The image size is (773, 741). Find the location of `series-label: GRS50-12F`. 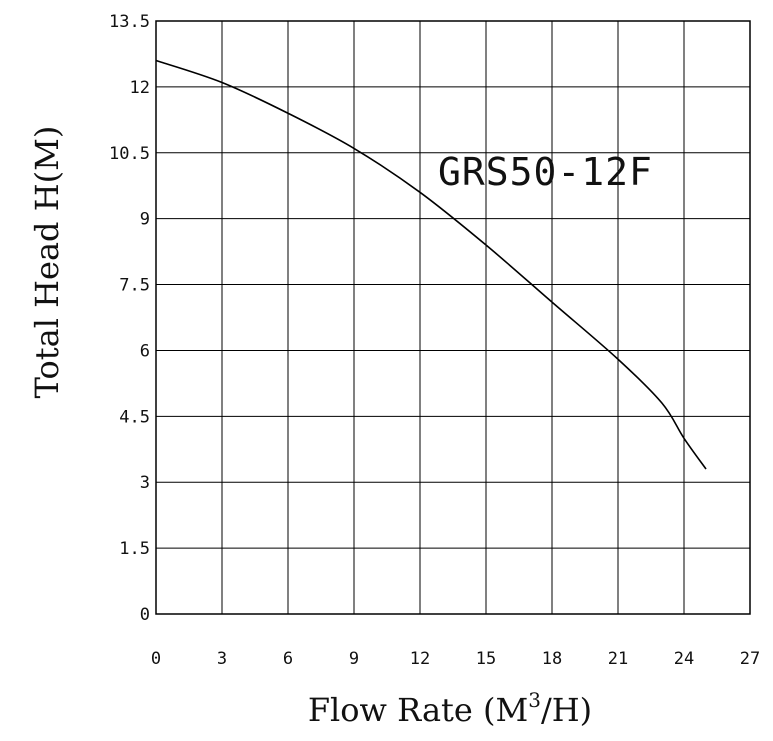

series-label: GRS50-12F is located at coordinates (545, 172).